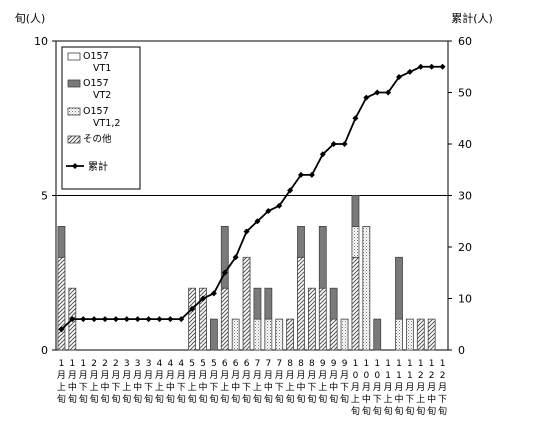  What do you see at coordinates (465, 299) in the screenshot?
I see `right-tick-label: 10` at bounding box center [465, 299].